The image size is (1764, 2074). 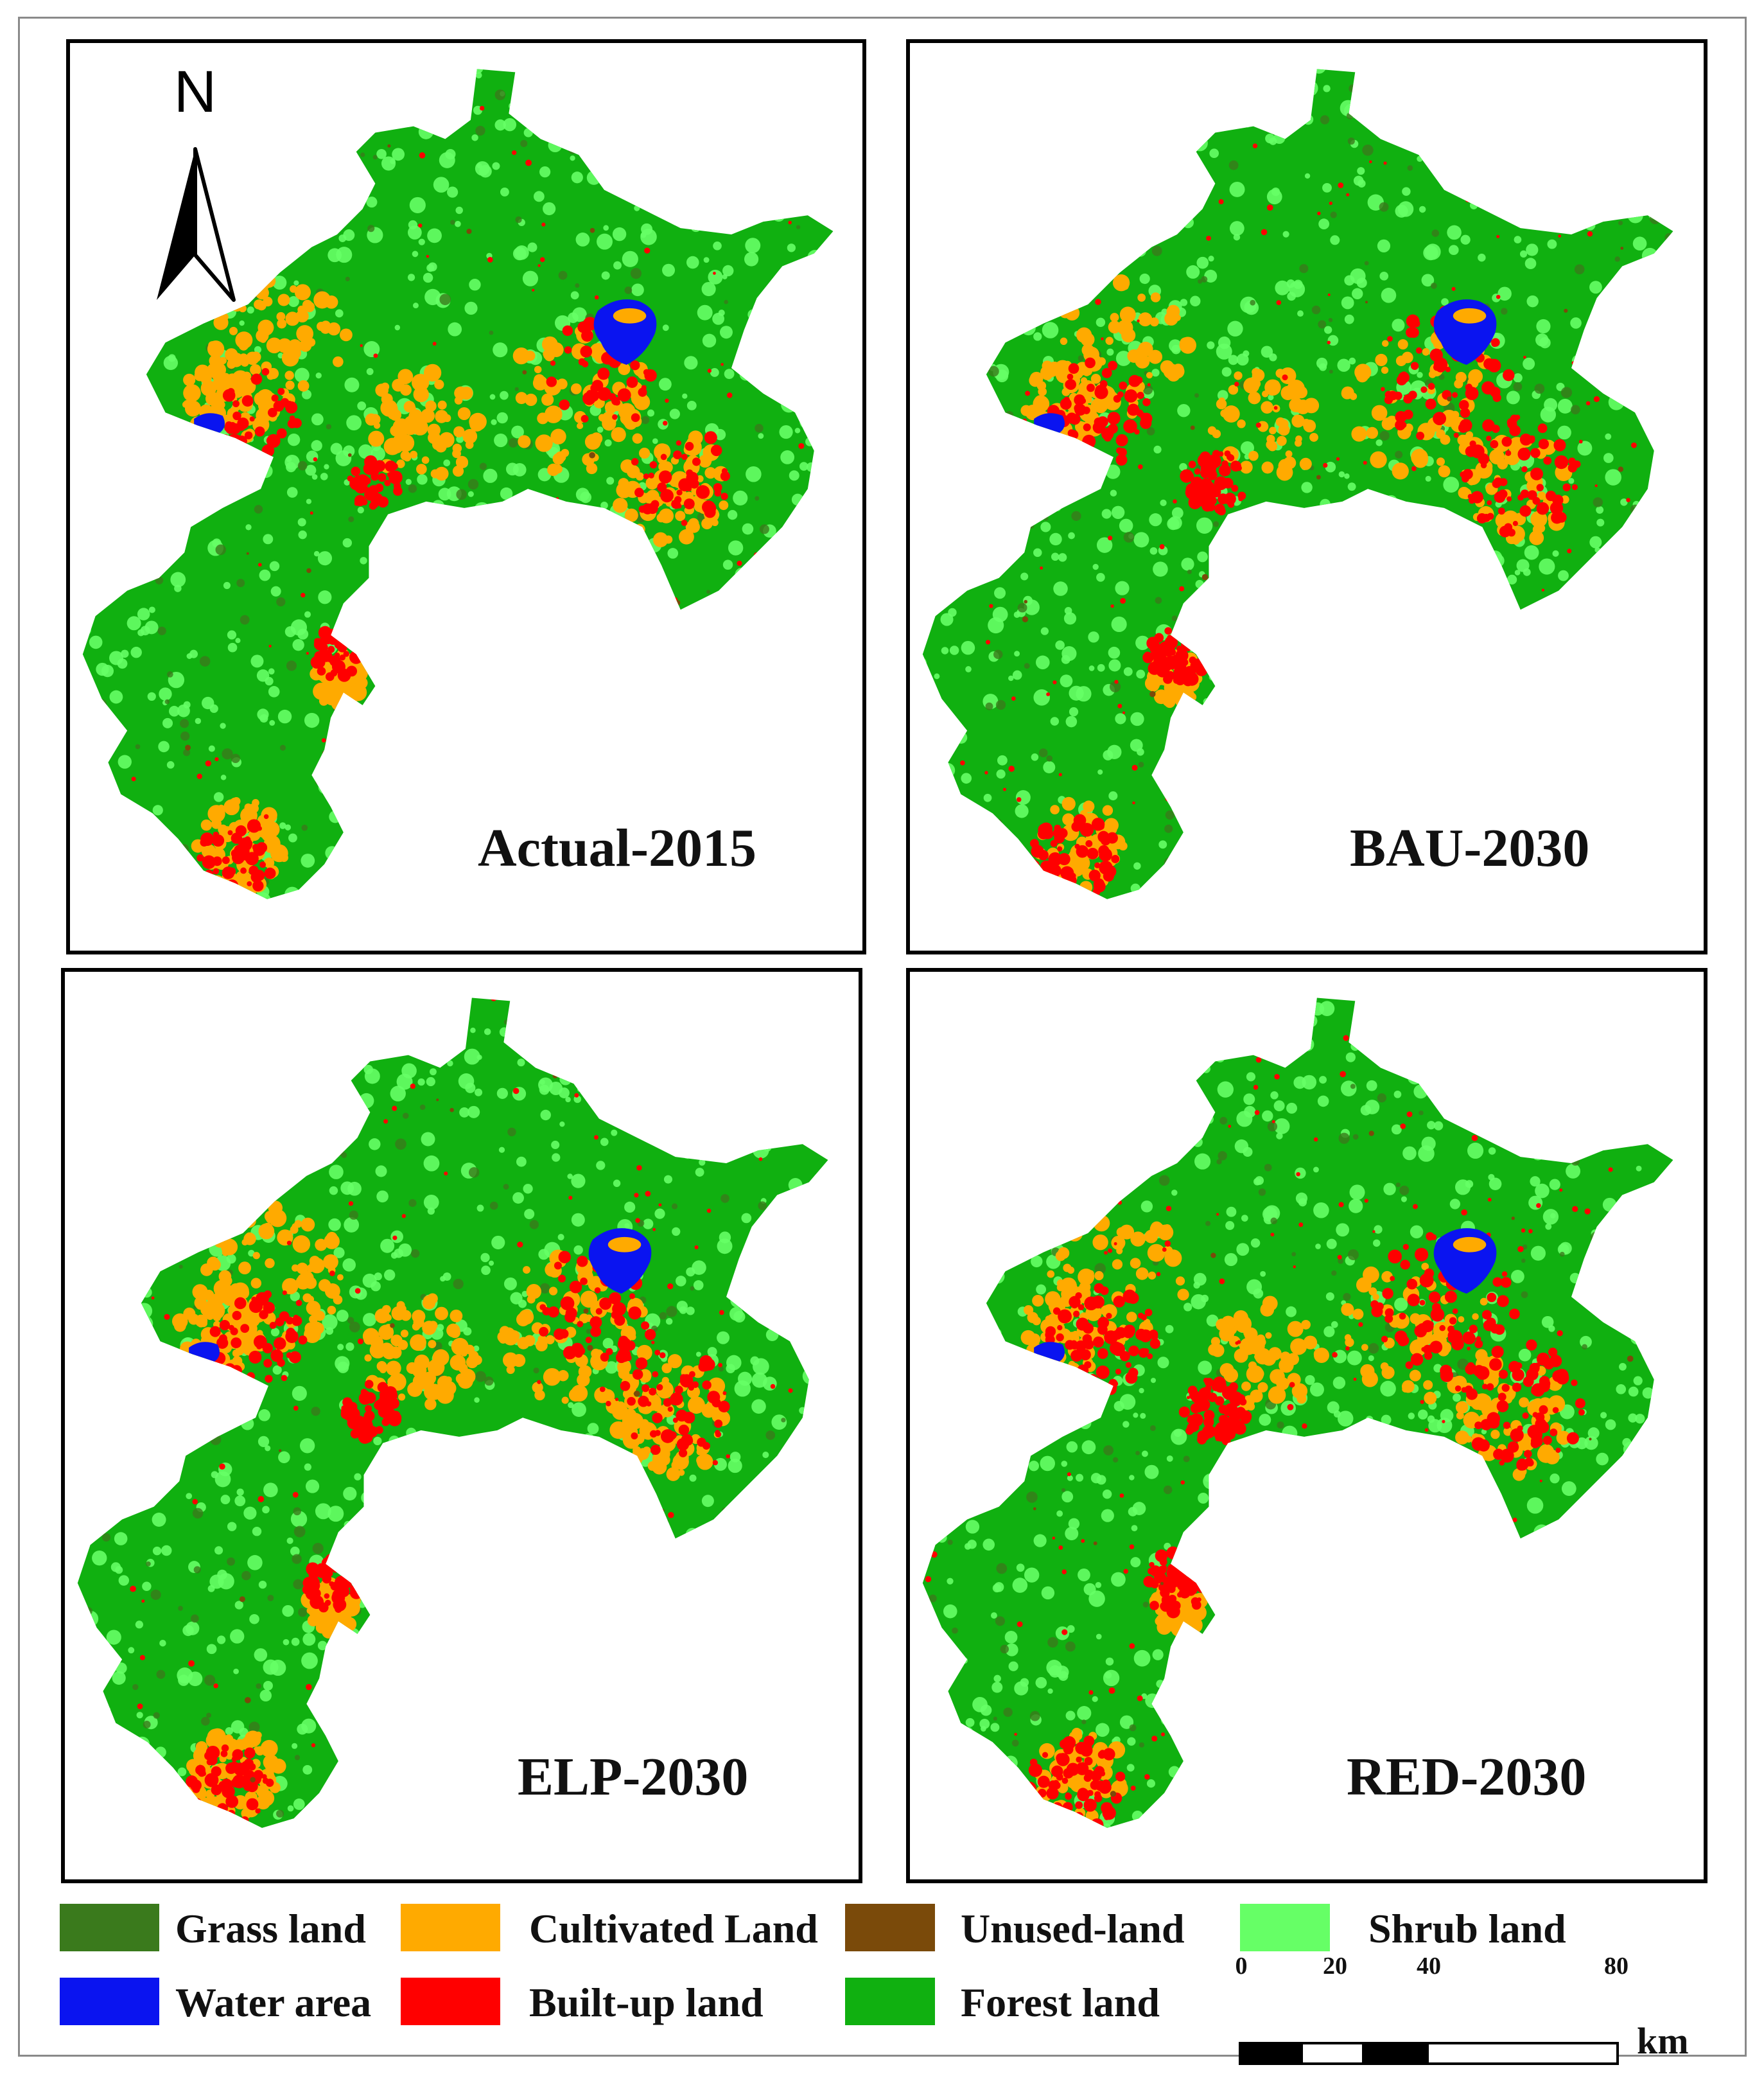 What do you see at coordinates (273, 2002) in the screenshot?
I see `legend-label: Water area` at bounding box center [273, 2002].